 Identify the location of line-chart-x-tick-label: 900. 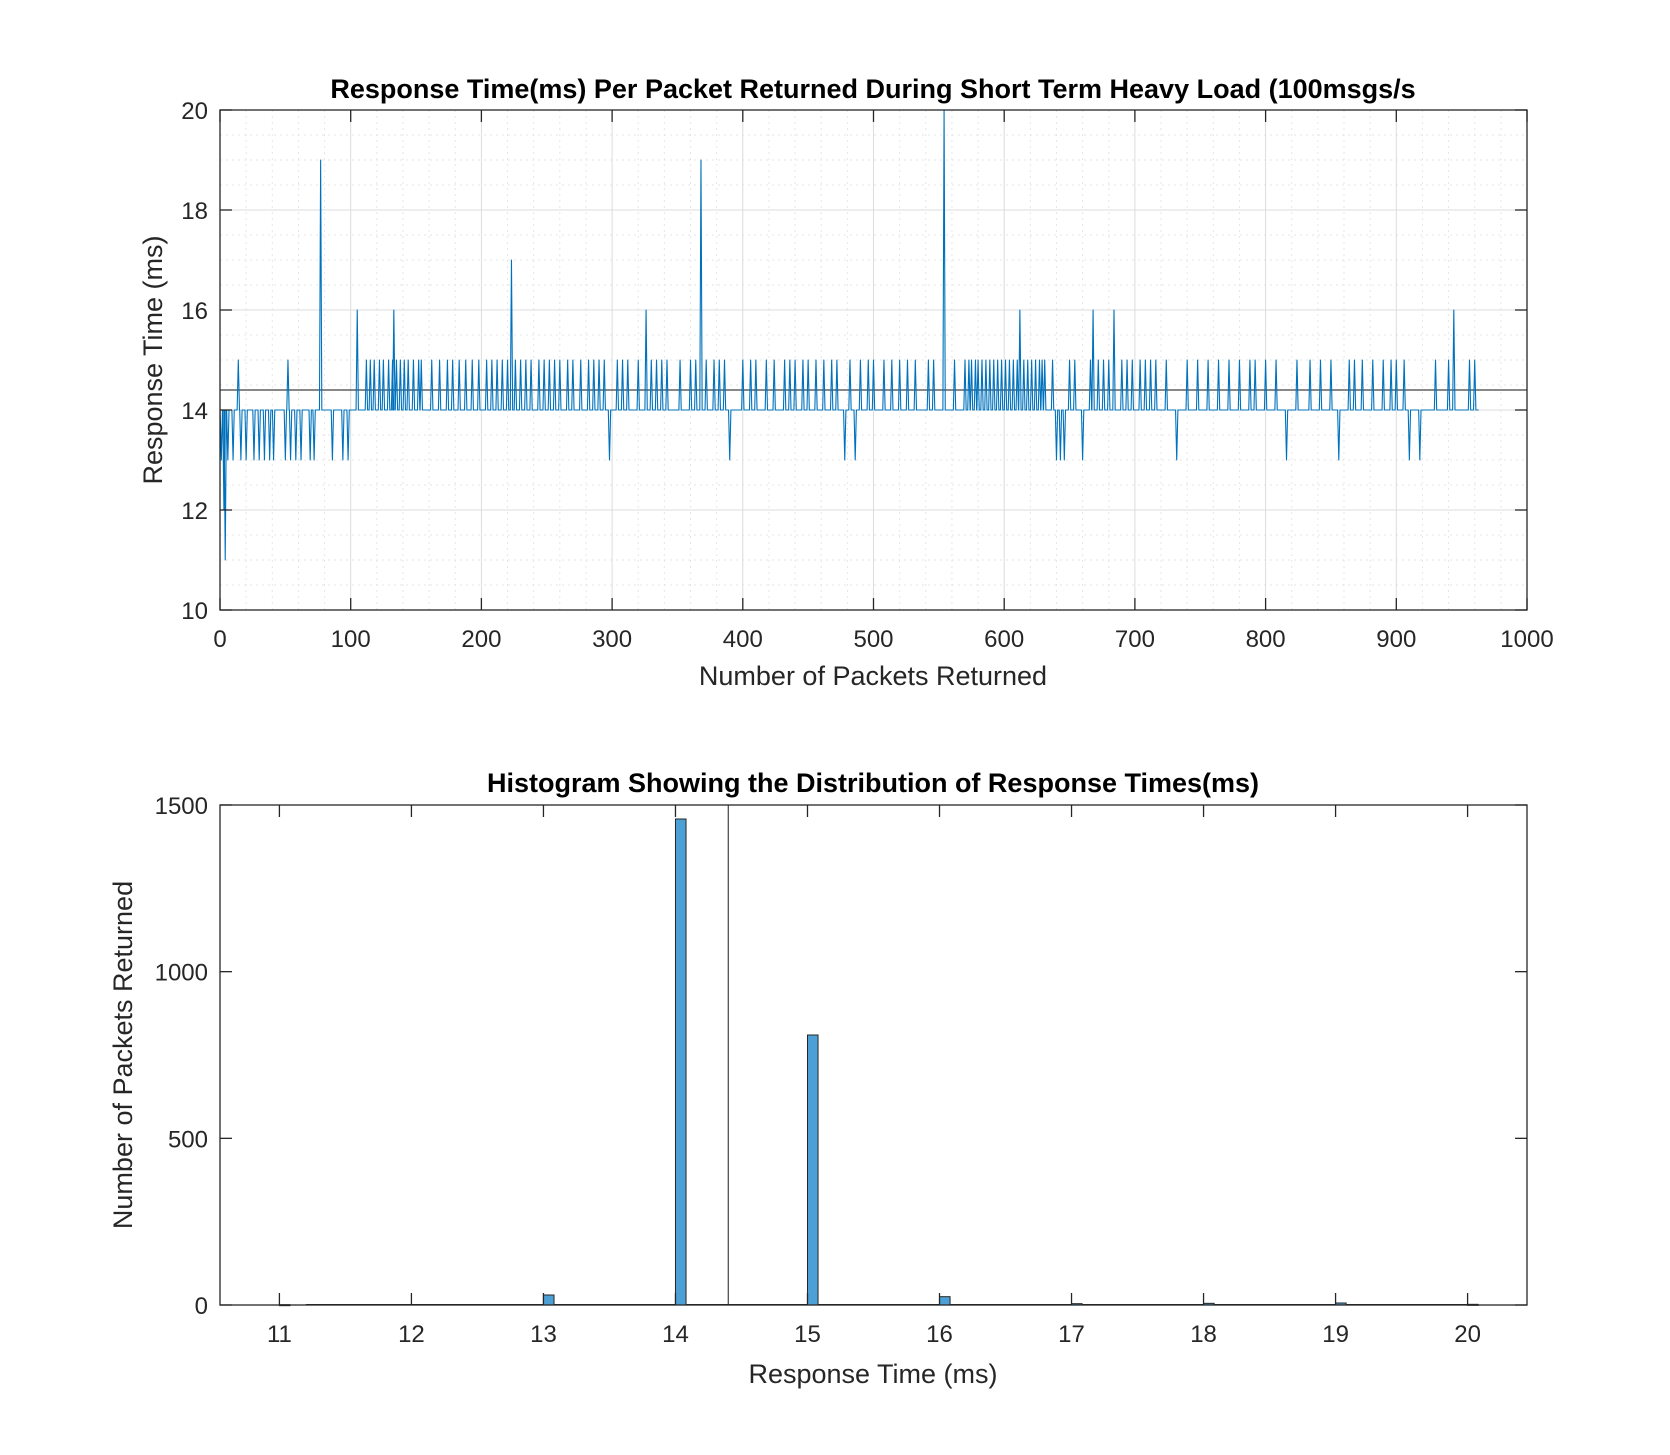
(1396, 639).